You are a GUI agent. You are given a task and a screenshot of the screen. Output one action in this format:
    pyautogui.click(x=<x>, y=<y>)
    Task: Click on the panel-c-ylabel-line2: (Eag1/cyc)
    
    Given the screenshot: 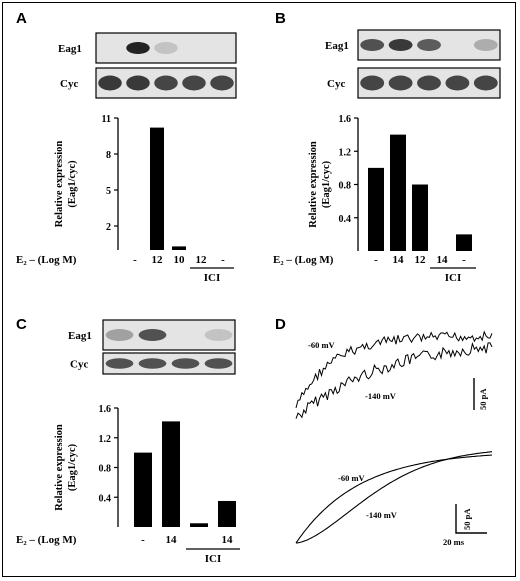 What is the action you would take?
    pyautogui.click(x=72, y=467)
    